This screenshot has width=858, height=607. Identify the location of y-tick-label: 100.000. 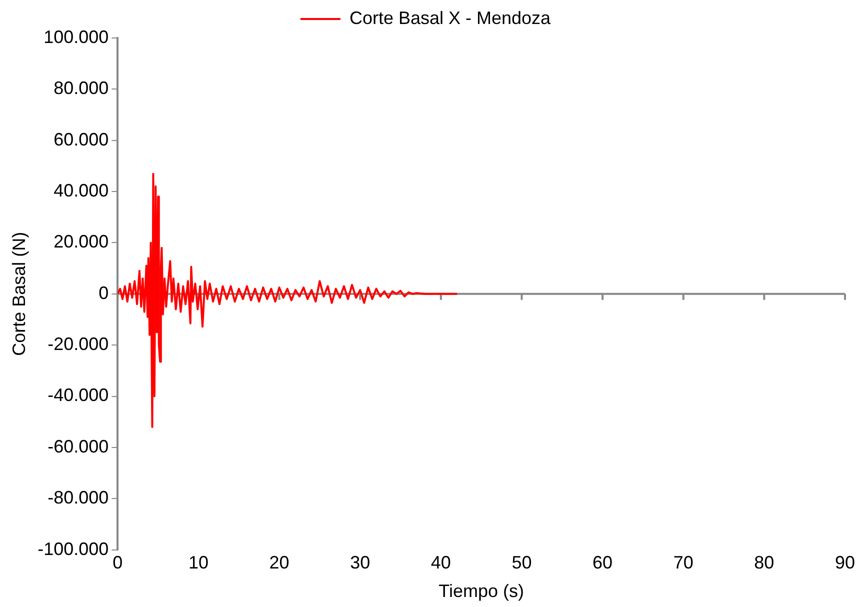
(76, 36).